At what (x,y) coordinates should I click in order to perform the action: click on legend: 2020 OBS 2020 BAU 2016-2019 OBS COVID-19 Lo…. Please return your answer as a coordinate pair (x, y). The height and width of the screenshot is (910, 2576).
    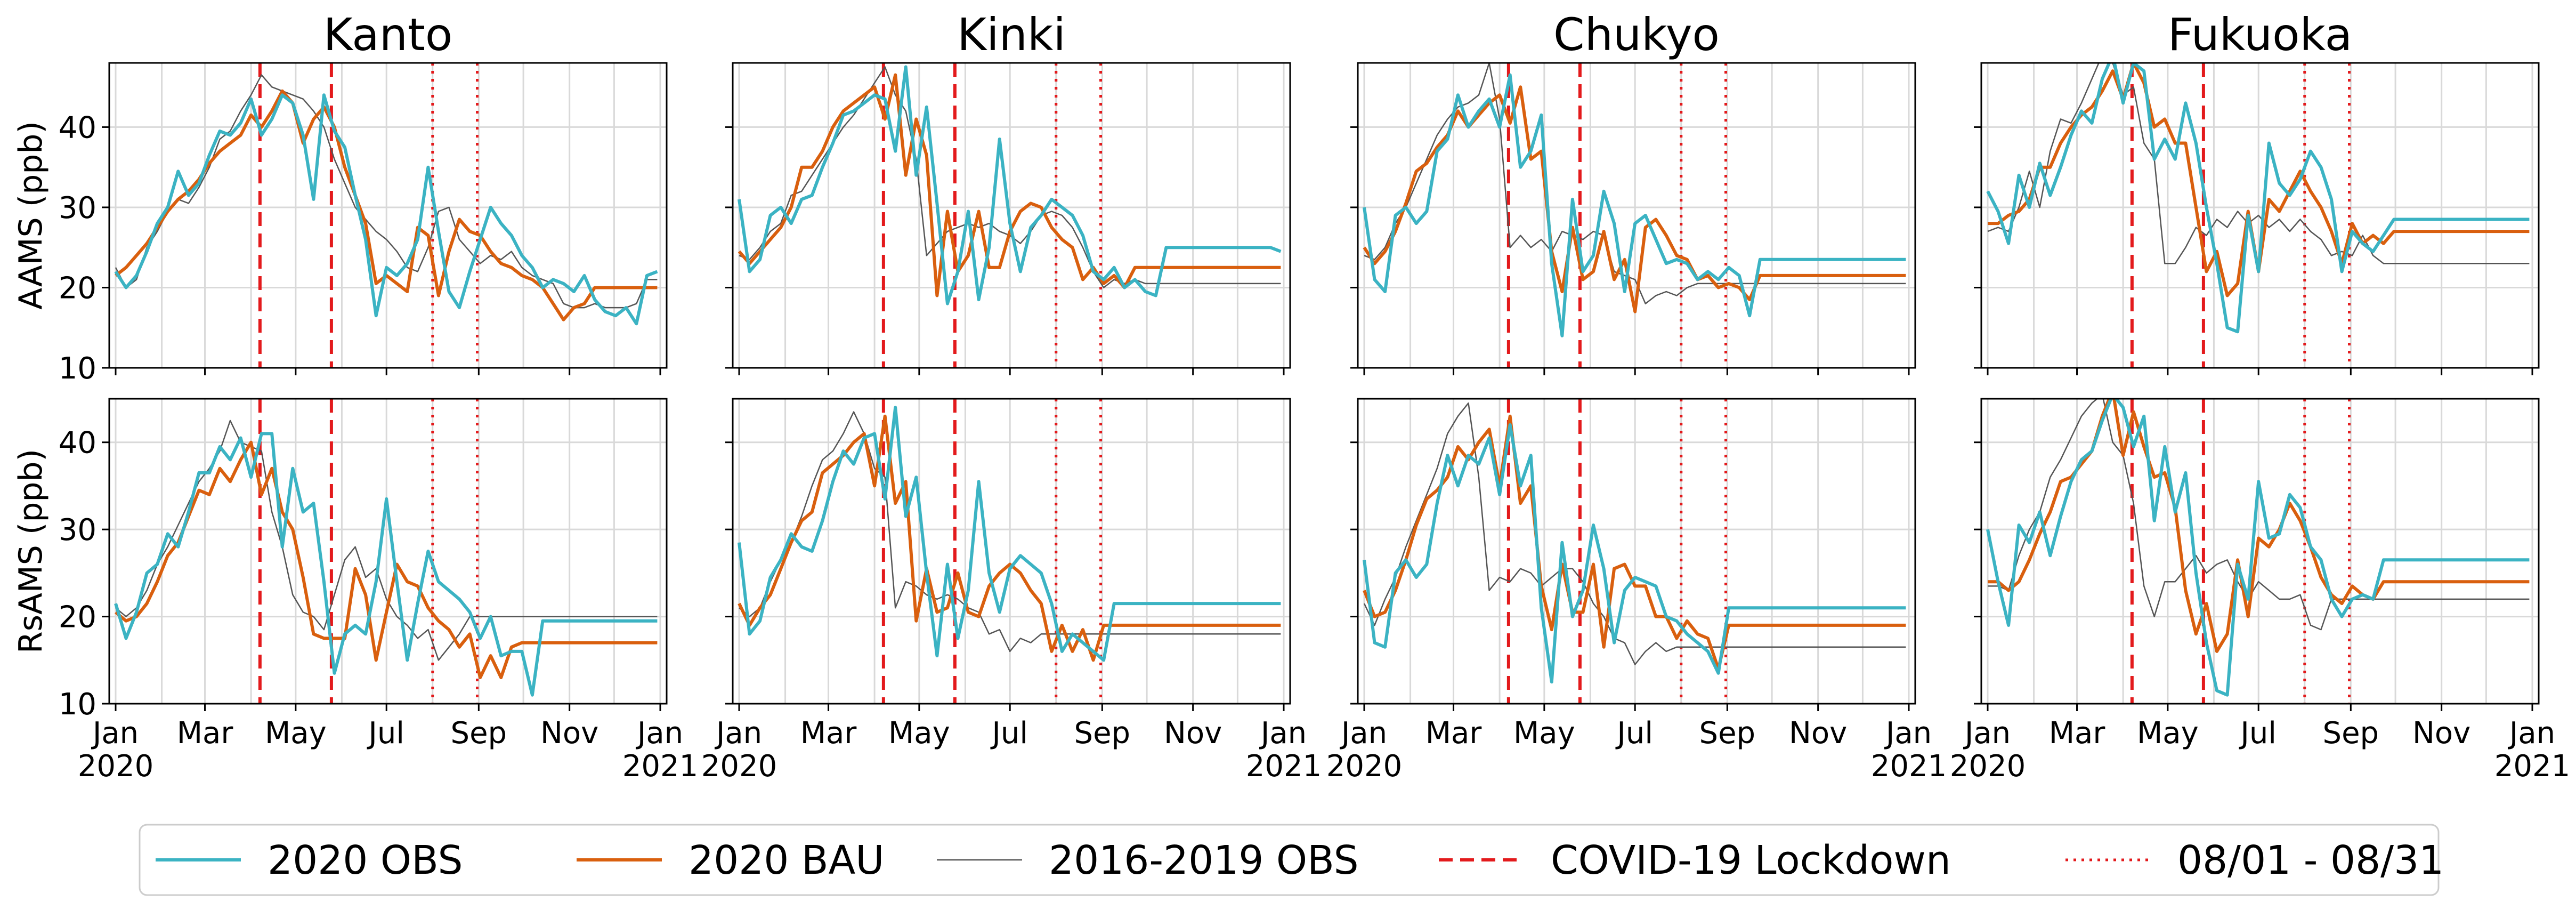
    Looking at the image, I should click on (1291, 860).